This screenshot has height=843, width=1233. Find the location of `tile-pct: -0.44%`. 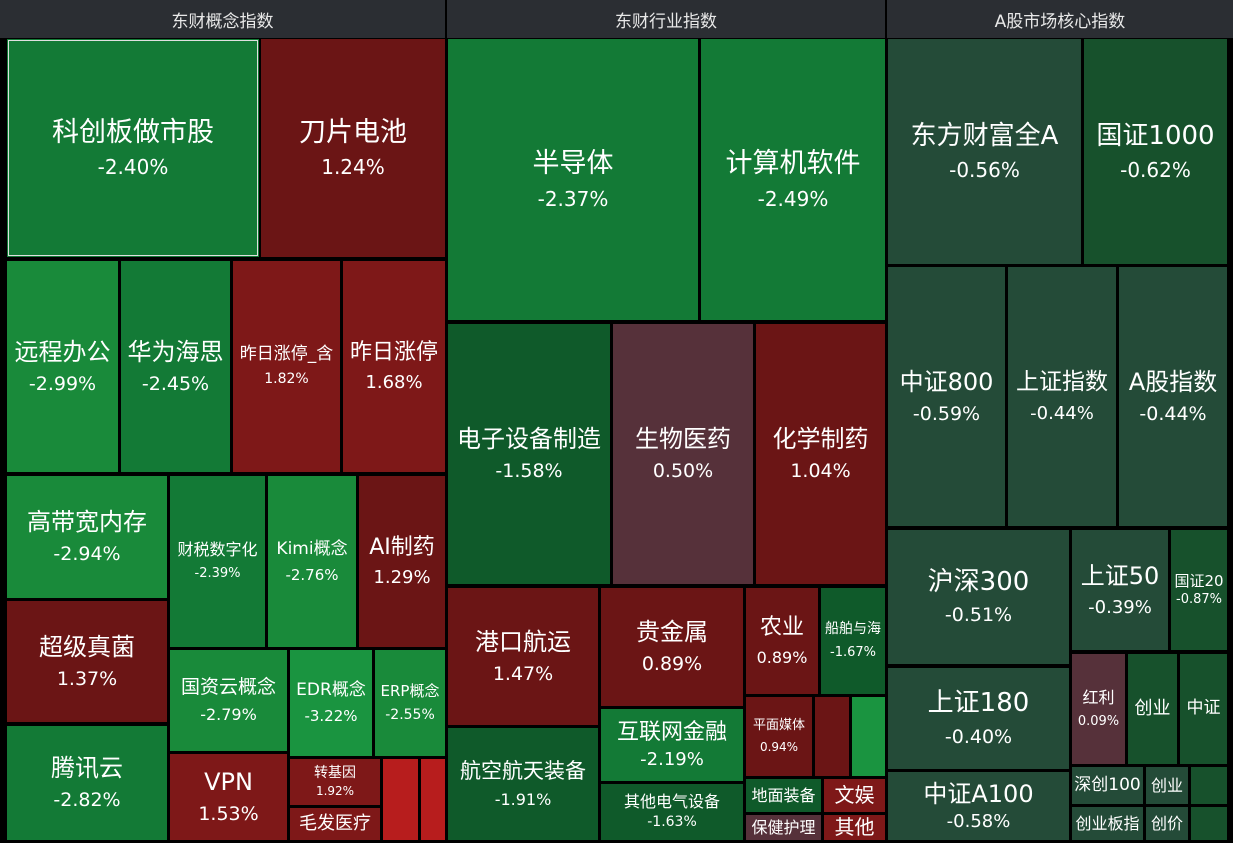

tile-pct: -0.44% is located at coordinates (1173, 413).